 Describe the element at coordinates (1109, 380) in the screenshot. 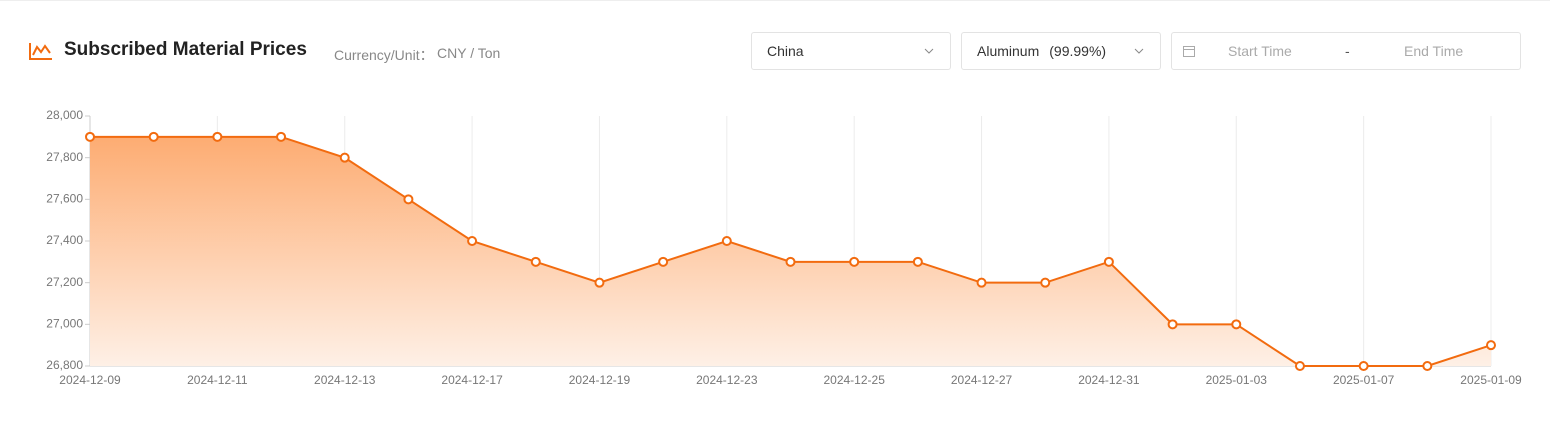

I see `x-tick-label: 2024-12-31` at that location.